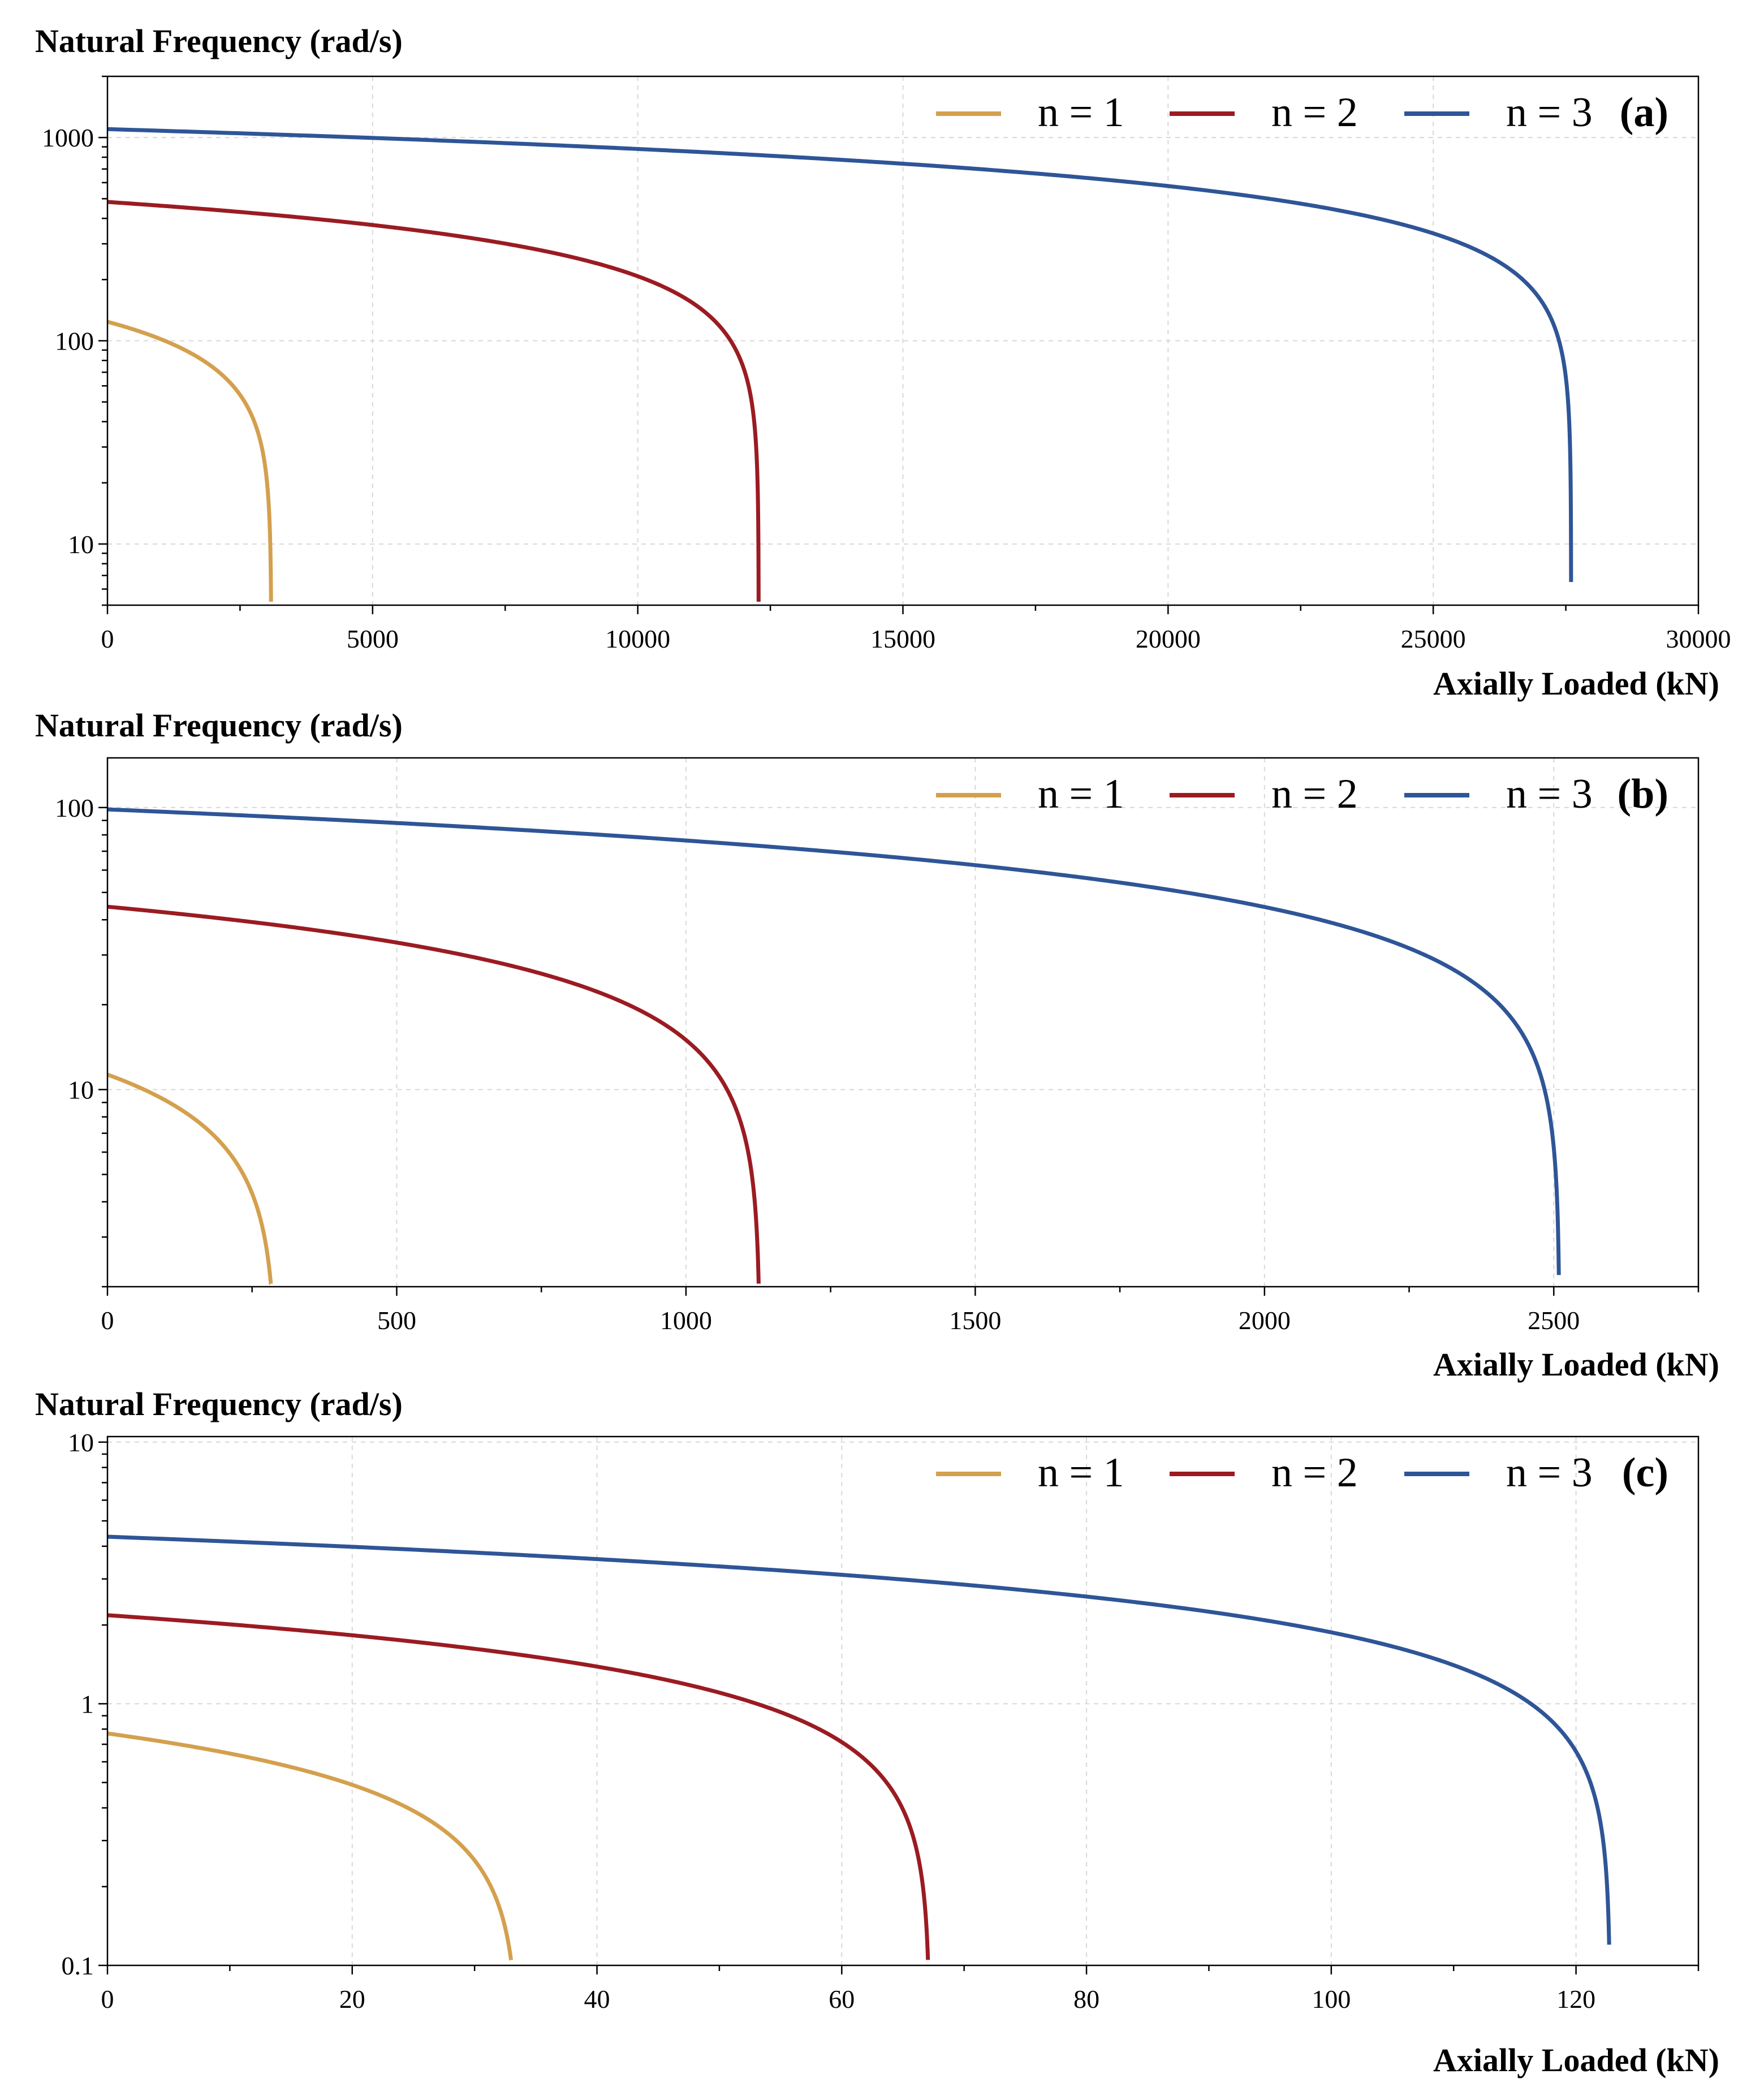  I want to click on x-tick-label: 20, so click(352, 1999).